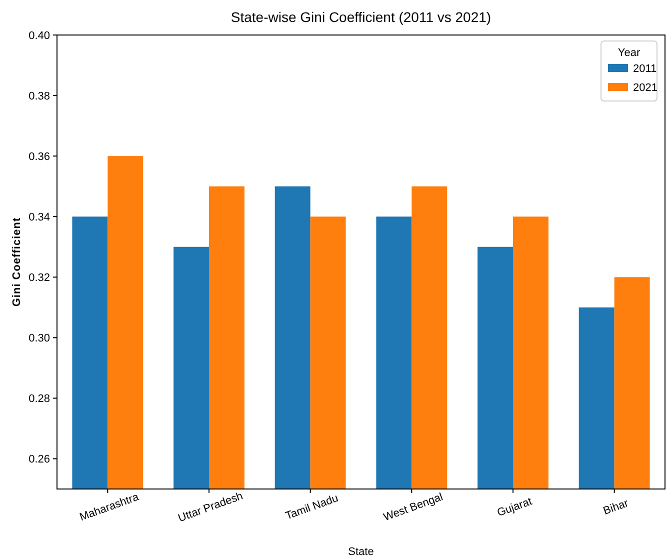 Image resolution: width=670 pixels, height=558 pixels. What do you see at coordinates (39, 338) in the screenshot?
I see `y-tick-label: 0.30` at bounding box center [39, 338].